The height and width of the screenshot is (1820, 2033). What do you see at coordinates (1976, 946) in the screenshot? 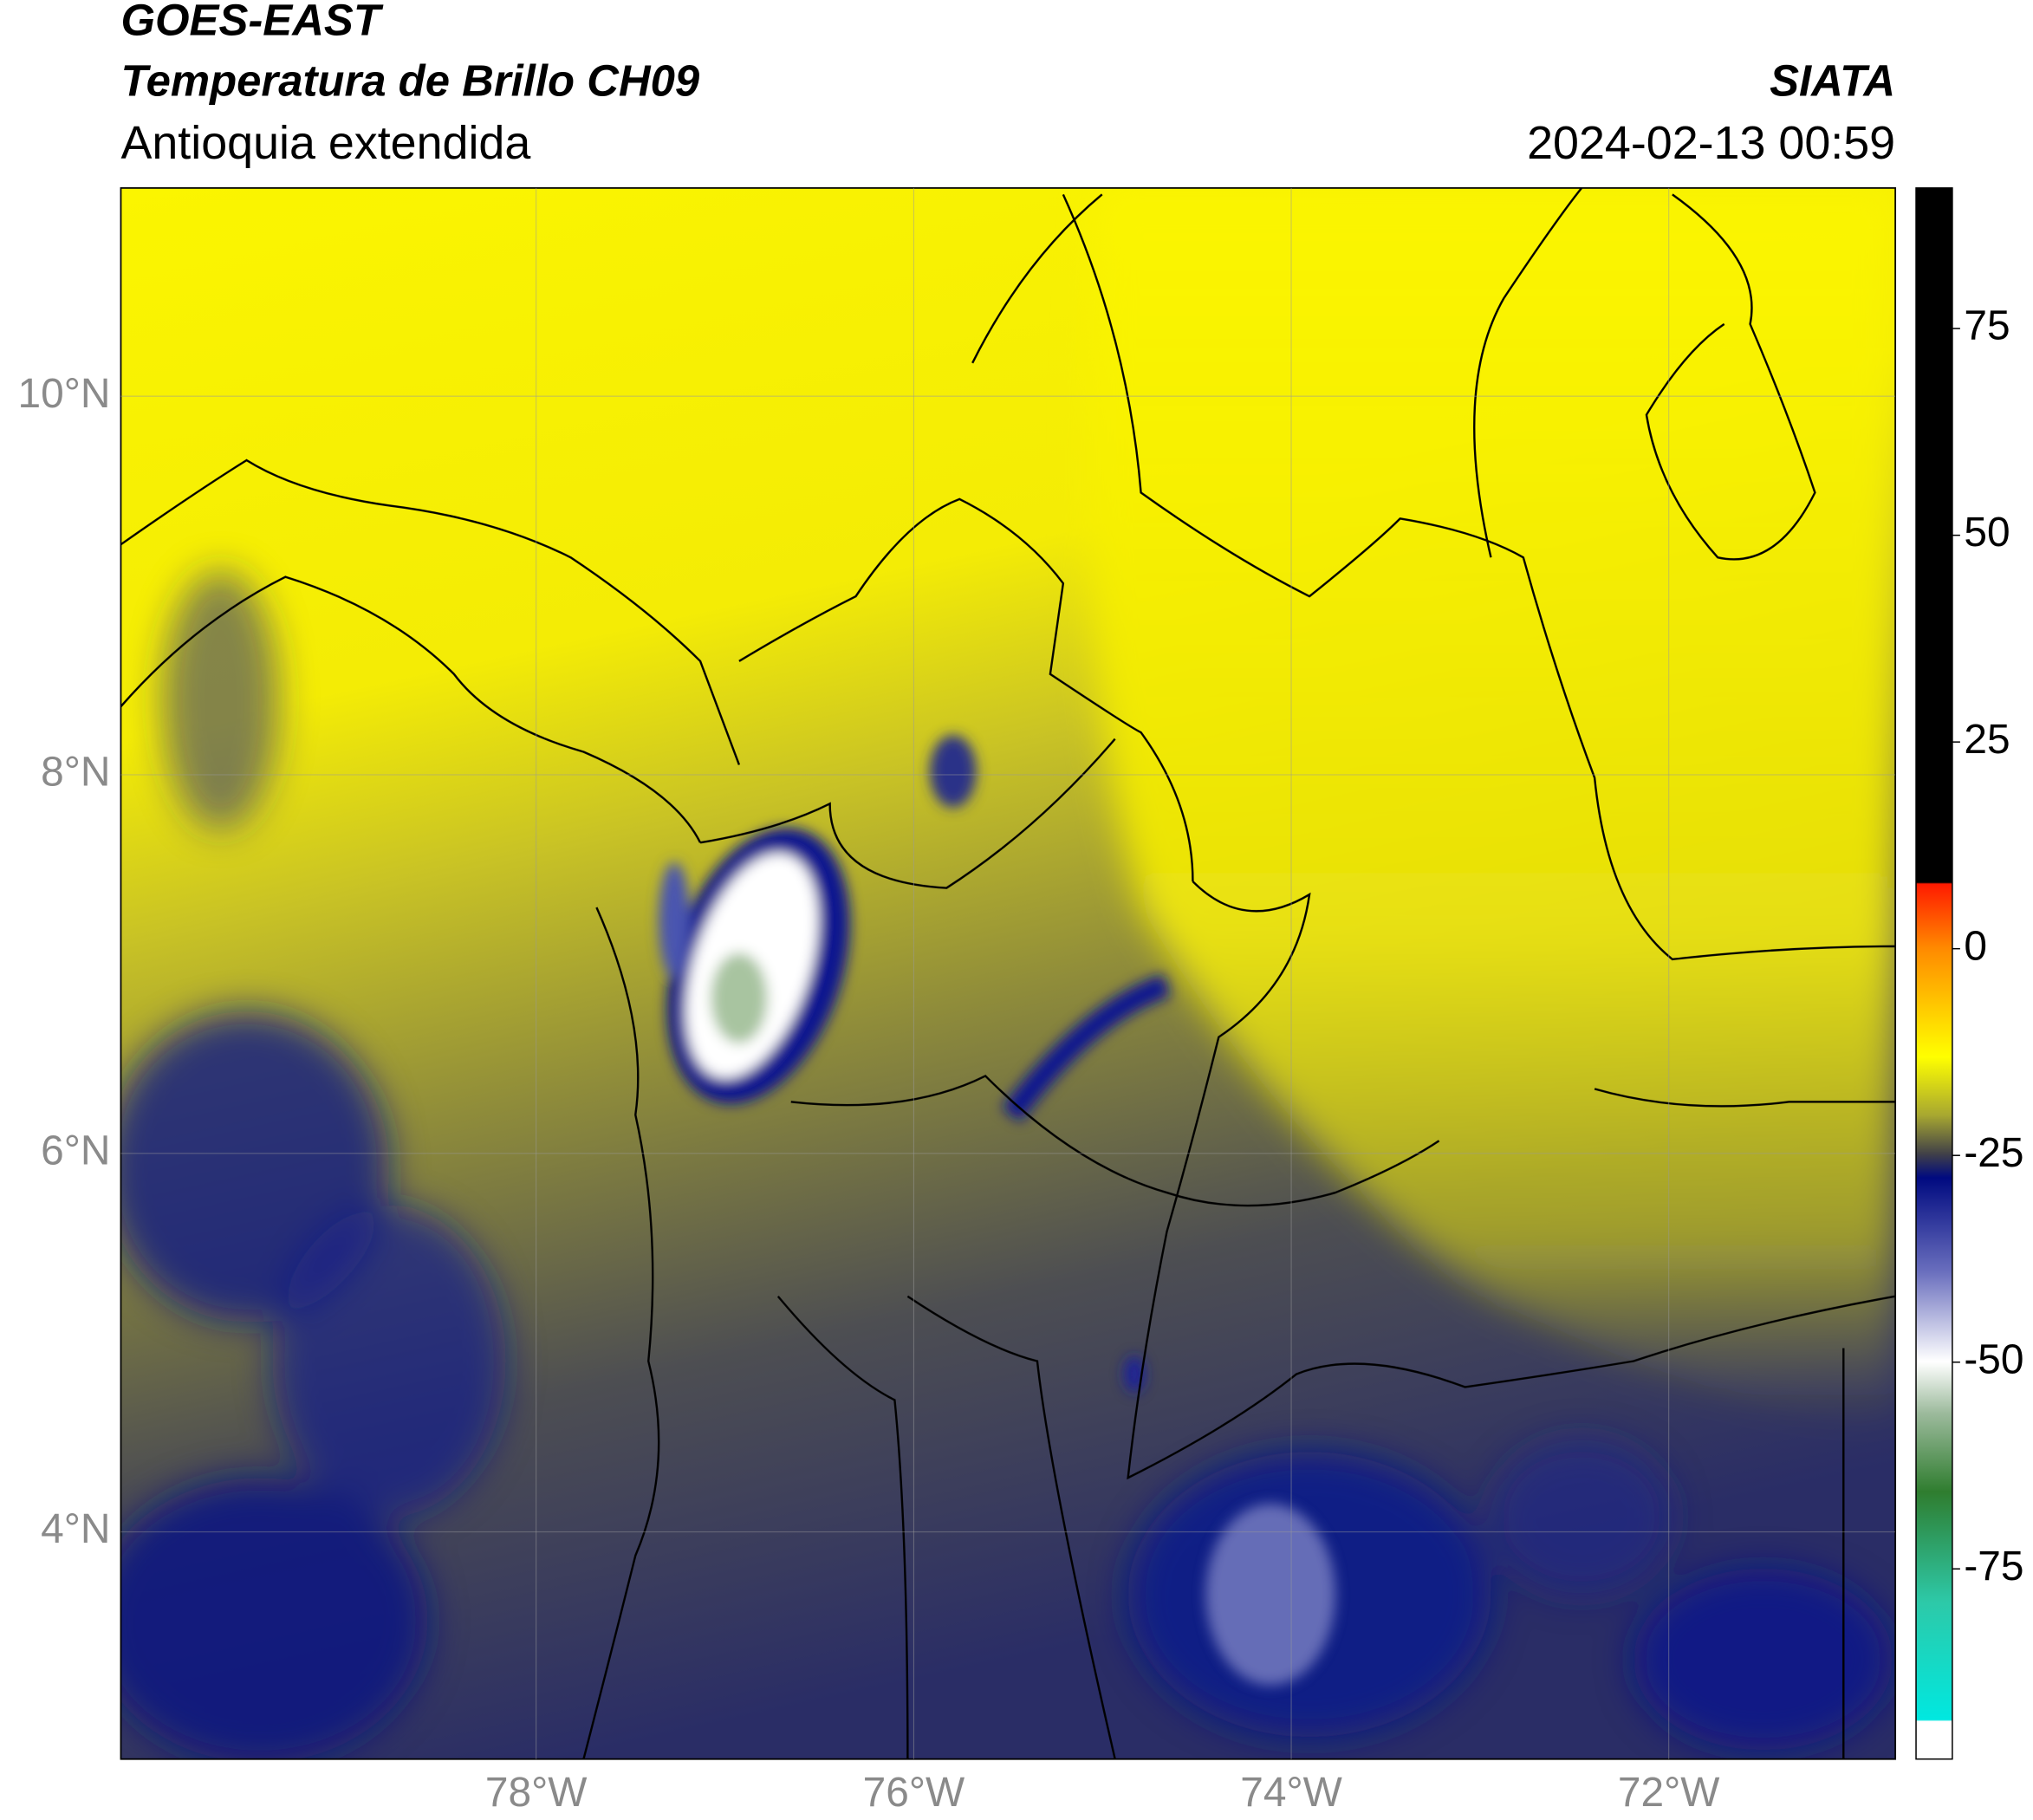
I see `colorbar-tick-label: 0` at bounding box center [1976, 946].